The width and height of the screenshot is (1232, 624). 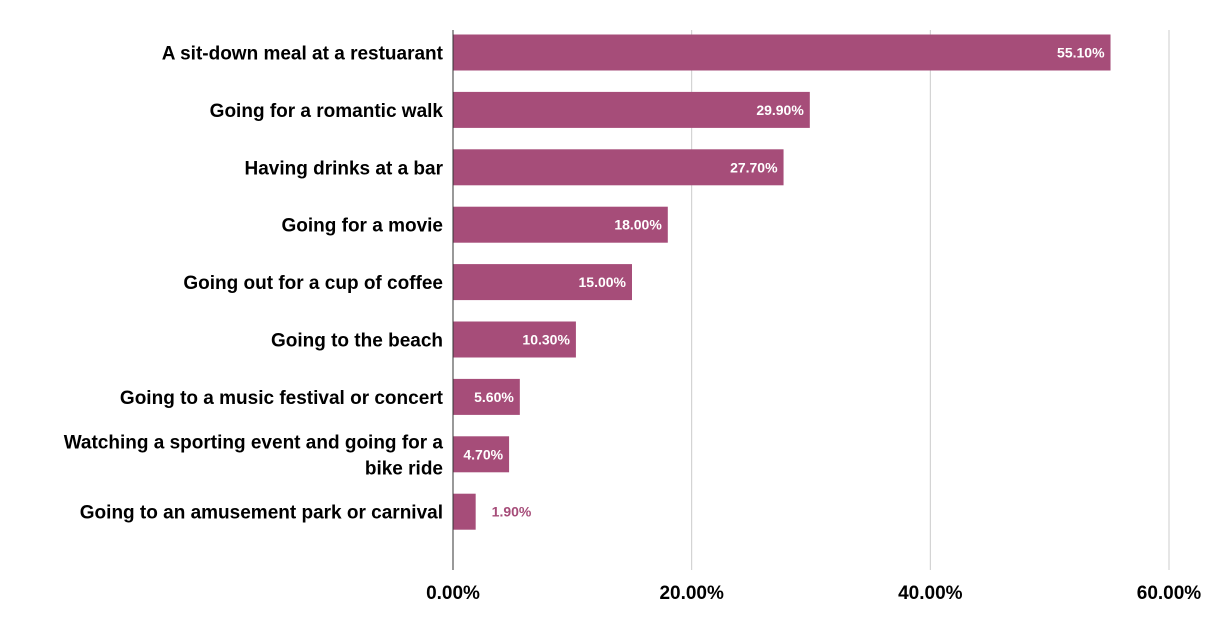 I want to click on category-label: Going for a romantic walk, so click(x=327, y=111).